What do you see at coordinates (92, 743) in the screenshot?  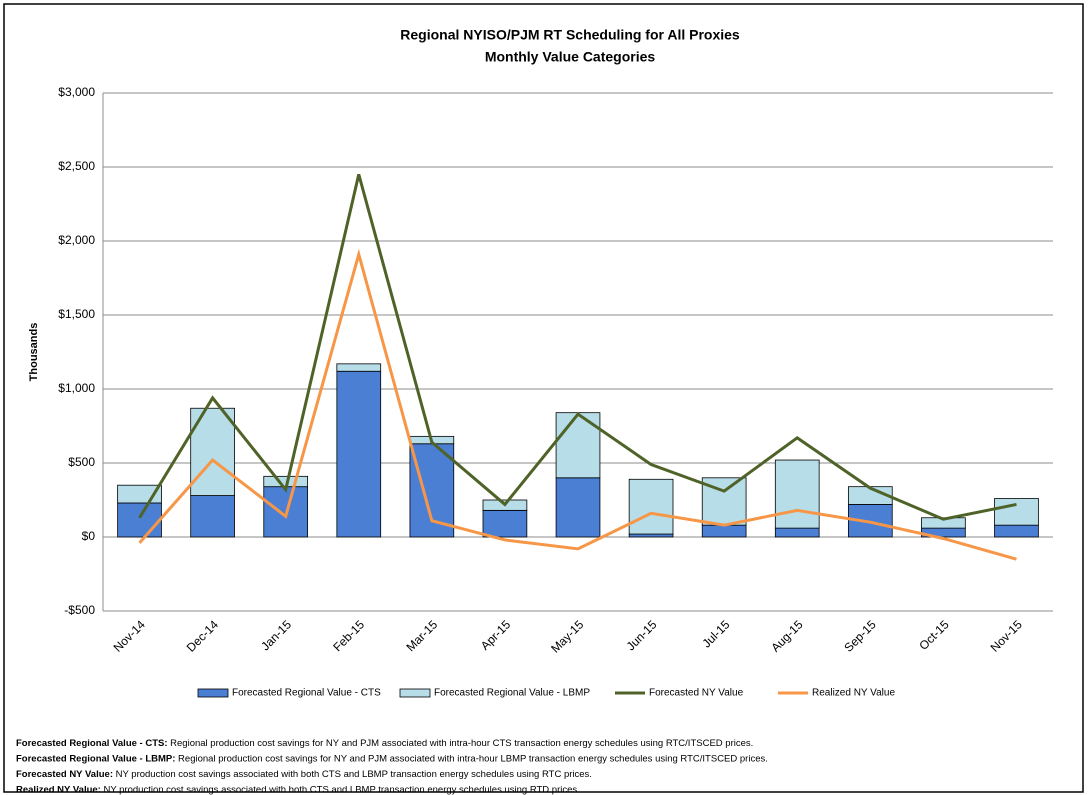 I see `note-term: Forecasted Regional Value - CTS:` at bounding box center [92, 743].